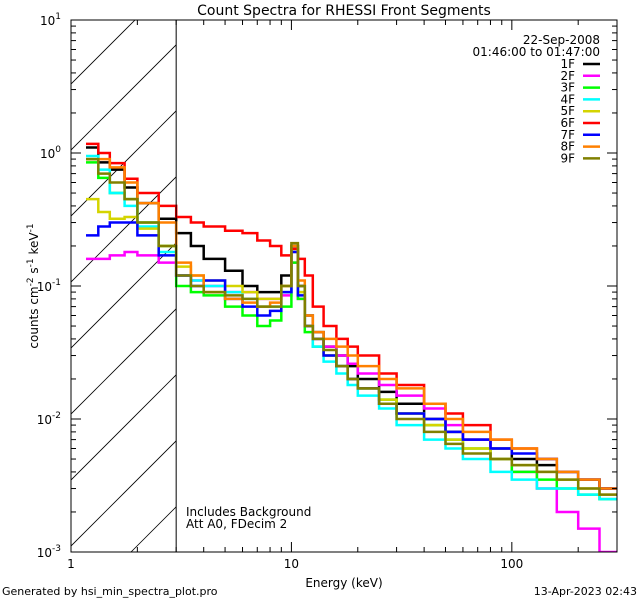 This screenshot has width=640, height=600. What do you see at coordinates (110, 591) in the screenshot?
I see `footer-generated-by: Generated by hsi_min_spectra_plot.pro` at bounding box center [110, 591].